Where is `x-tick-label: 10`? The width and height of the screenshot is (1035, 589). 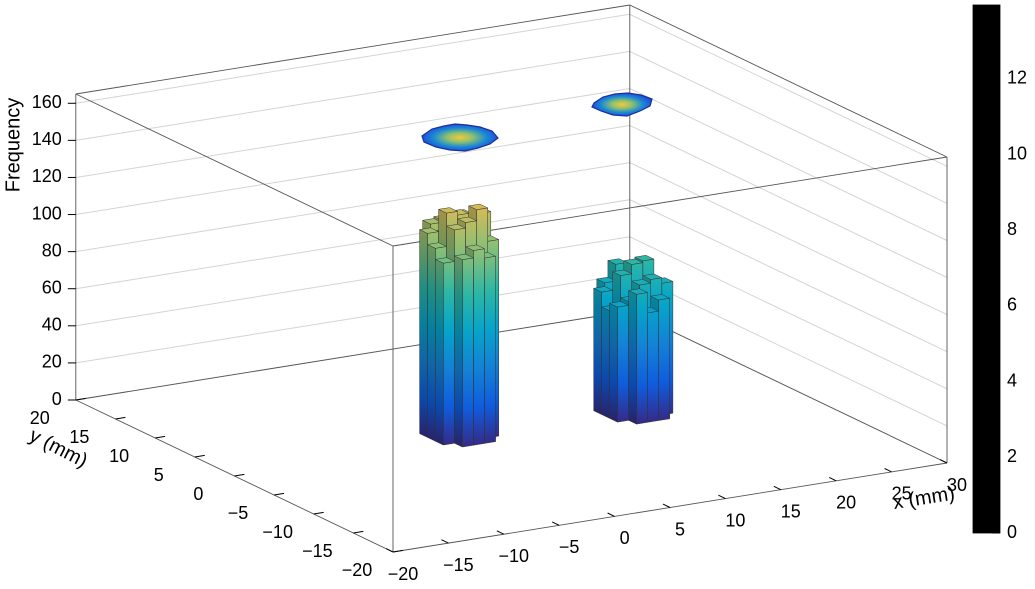
x-tick-label: 10 is located at coordinates (735, 520).